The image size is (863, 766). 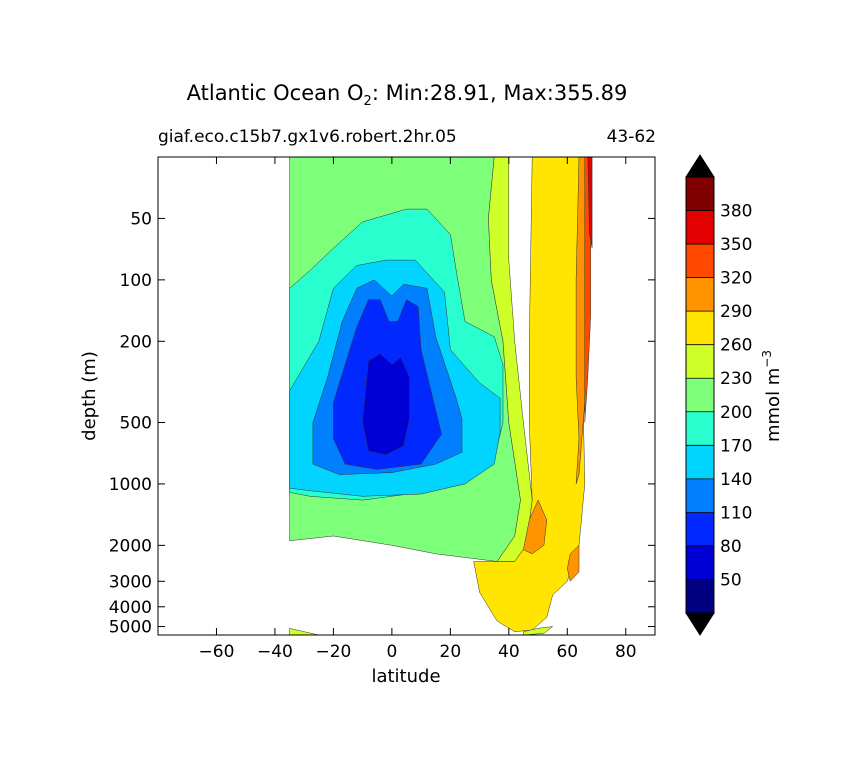 What do you see at coordinates (130, 546) in the screenshot?
I see `y-tick-label: 2000` at bounding box center [130, 546].